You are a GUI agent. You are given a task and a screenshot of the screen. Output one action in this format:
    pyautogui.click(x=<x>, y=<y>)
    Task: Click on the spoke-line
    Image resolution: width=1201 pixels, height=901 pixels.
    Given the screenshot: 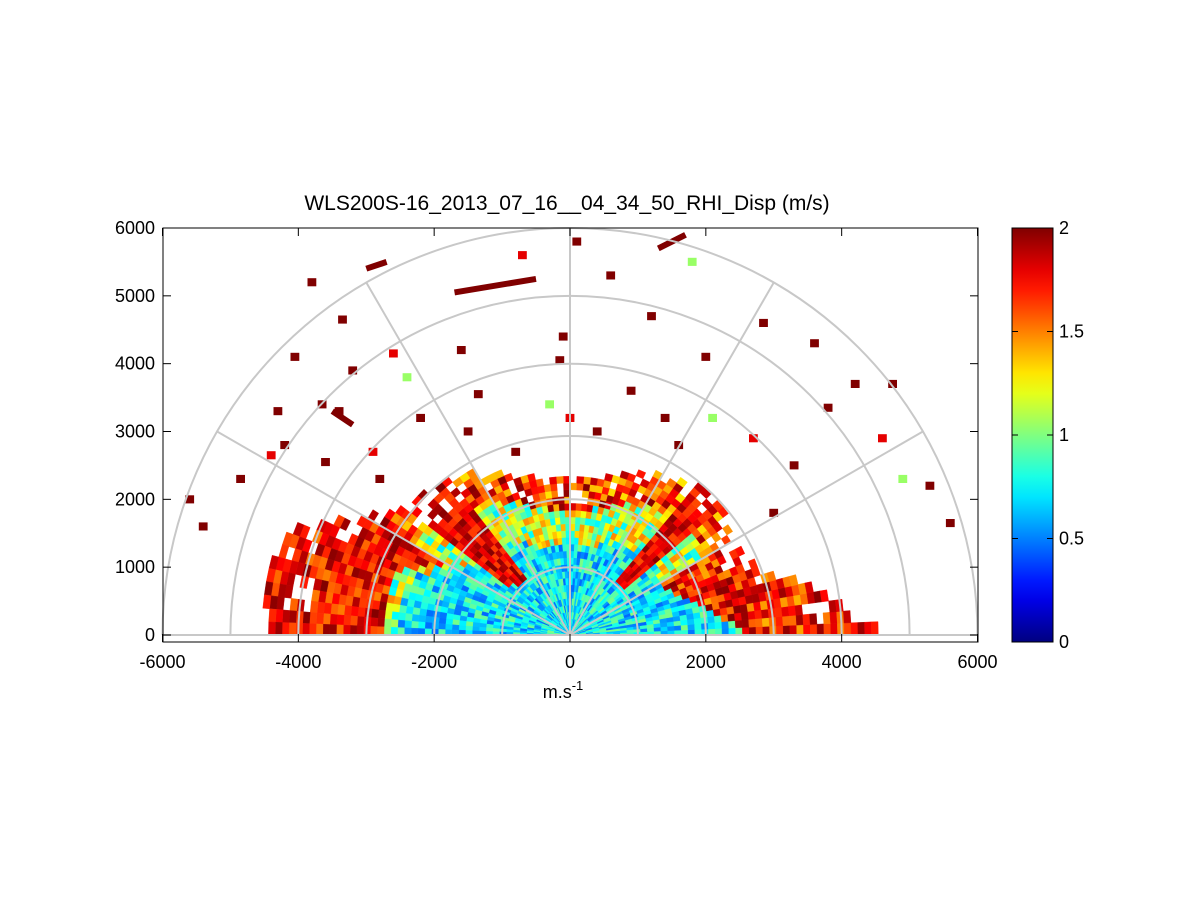 What is the action you would take?
    pyautogui.click(x=393, y=533)
    